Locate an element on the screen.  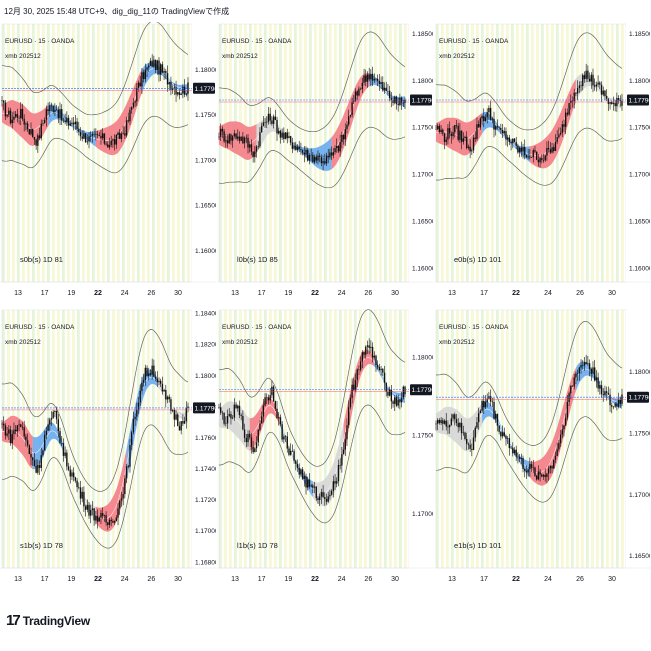
y-tick-label: 1.17500 is located at coordinates (639, 433).